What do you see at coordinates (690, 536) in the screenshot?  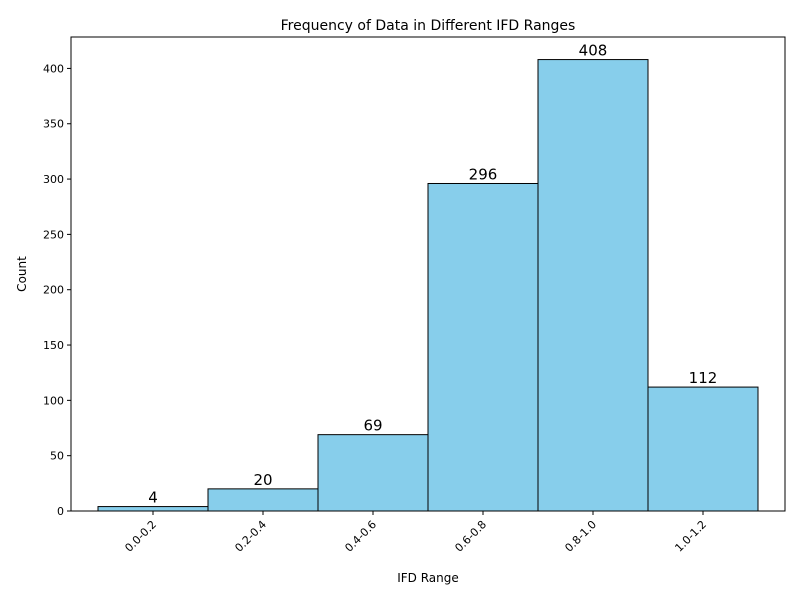 I see `x-tick-label-1.0-1.2: 1.0-1.2` at bounding box center [690, 536].